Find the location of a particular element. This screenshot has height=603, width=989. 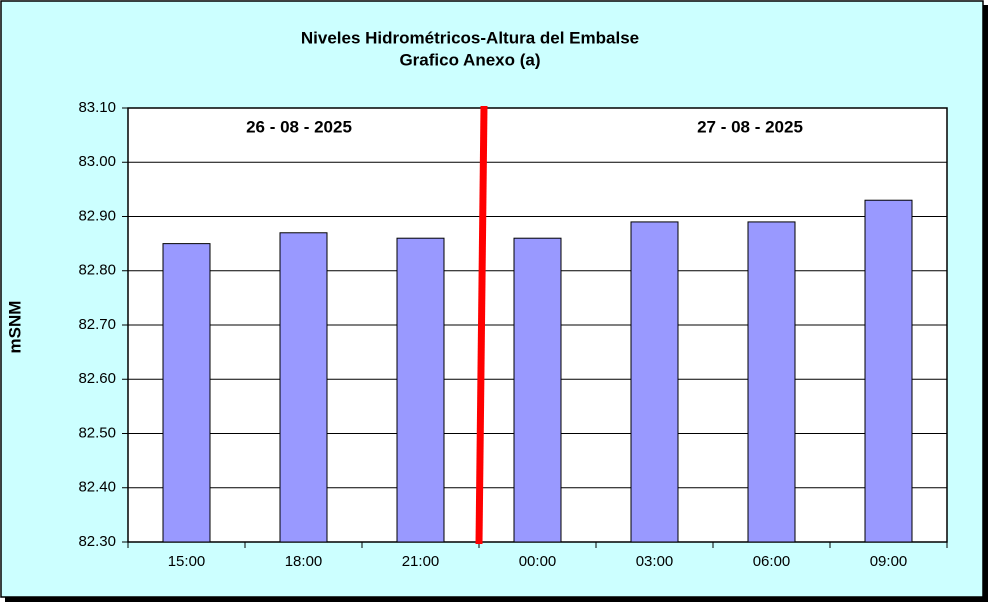

date-annotation: 27 - 08 - 2025 is located at coordinates (750, 126).